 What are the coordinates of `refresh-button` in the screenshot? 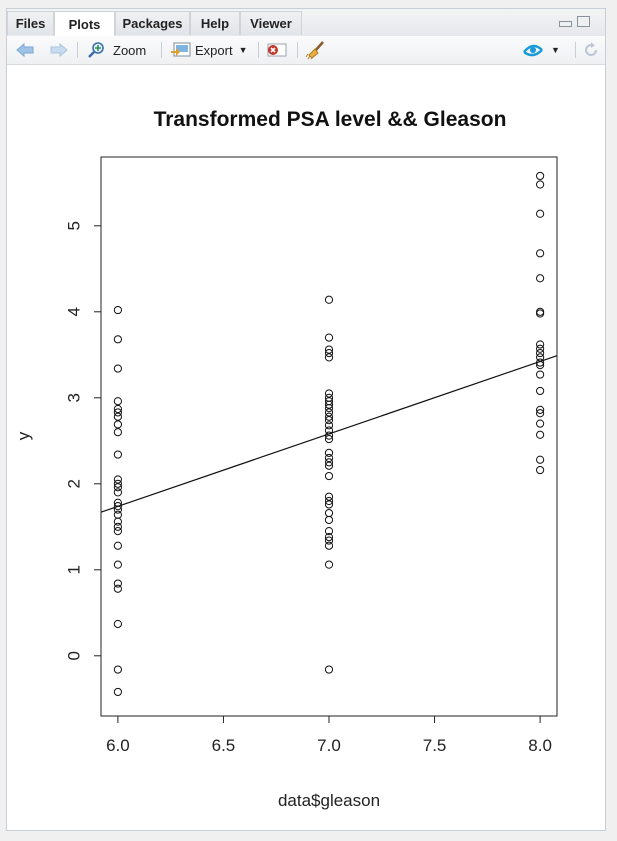 It's located at (591, 50).